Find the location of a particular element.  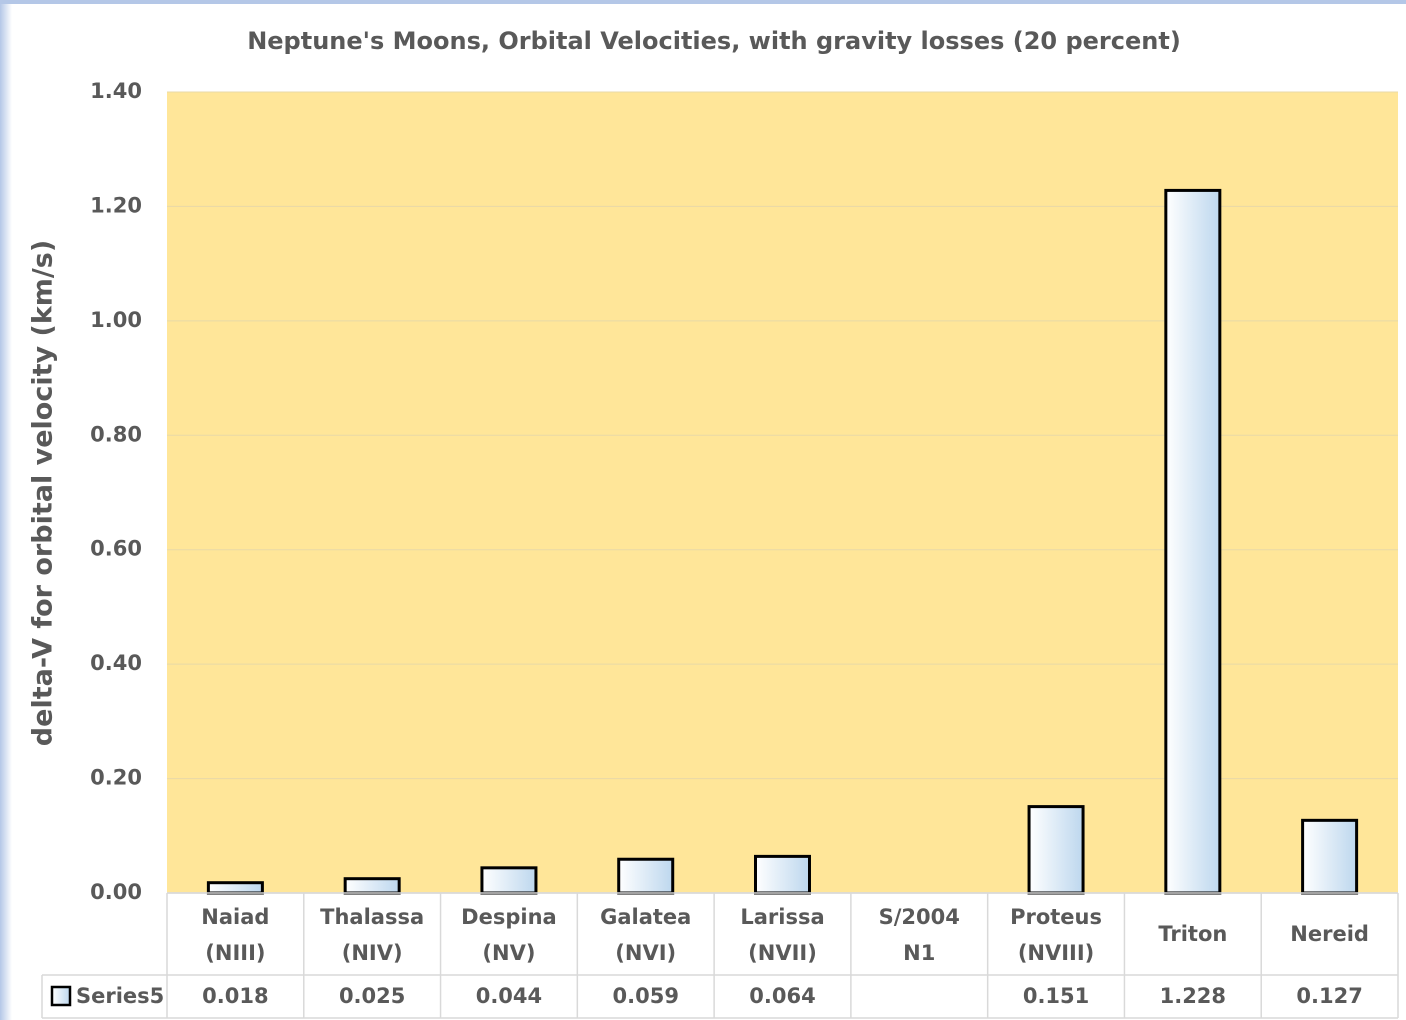

y-tick-label: 1.00 is located at coordinates (116, 320).